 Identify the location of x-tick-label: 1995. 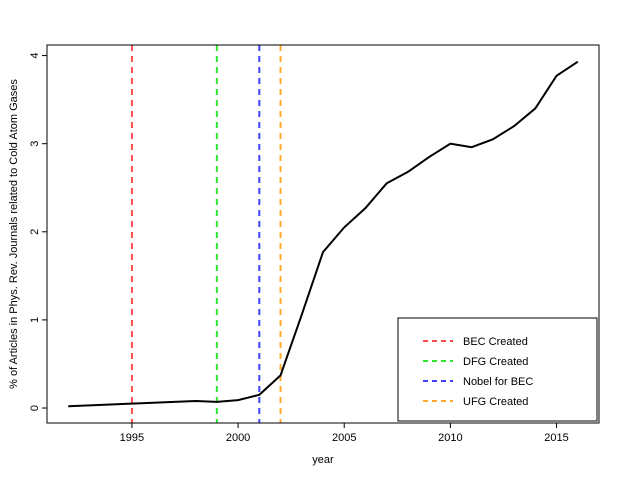
(132, 438).